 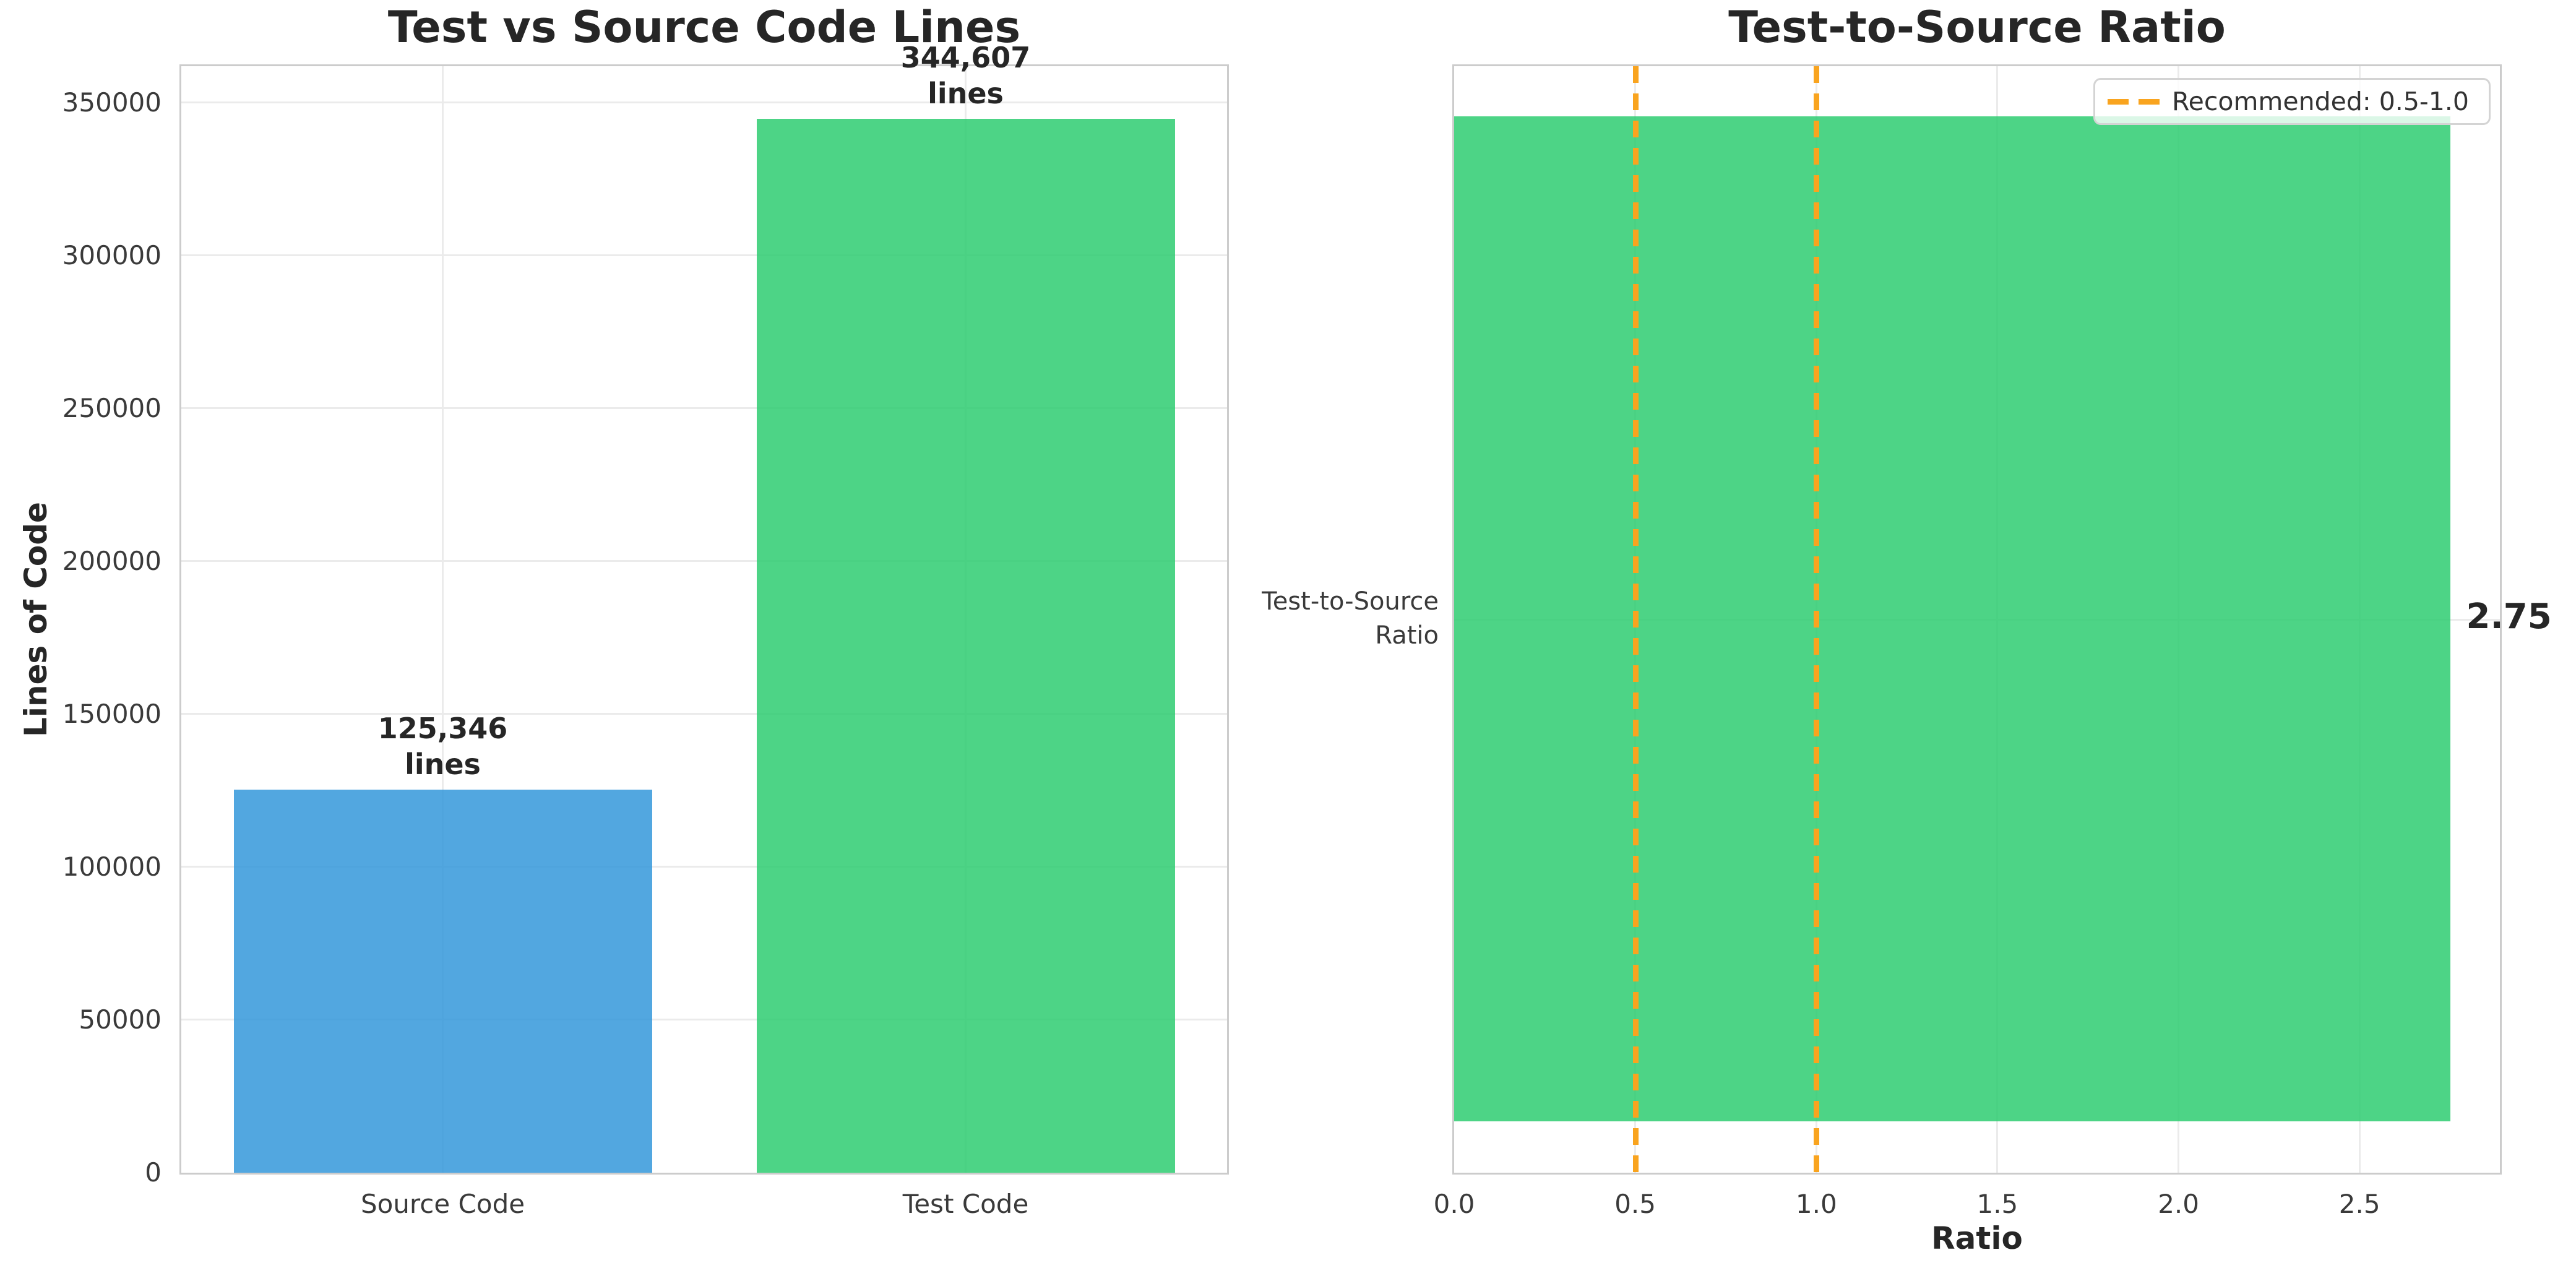 What do you see at coordinates (112, 867) in the screenshot?
I see `y-tick-label: 100000` at bounding box center [112, 867].